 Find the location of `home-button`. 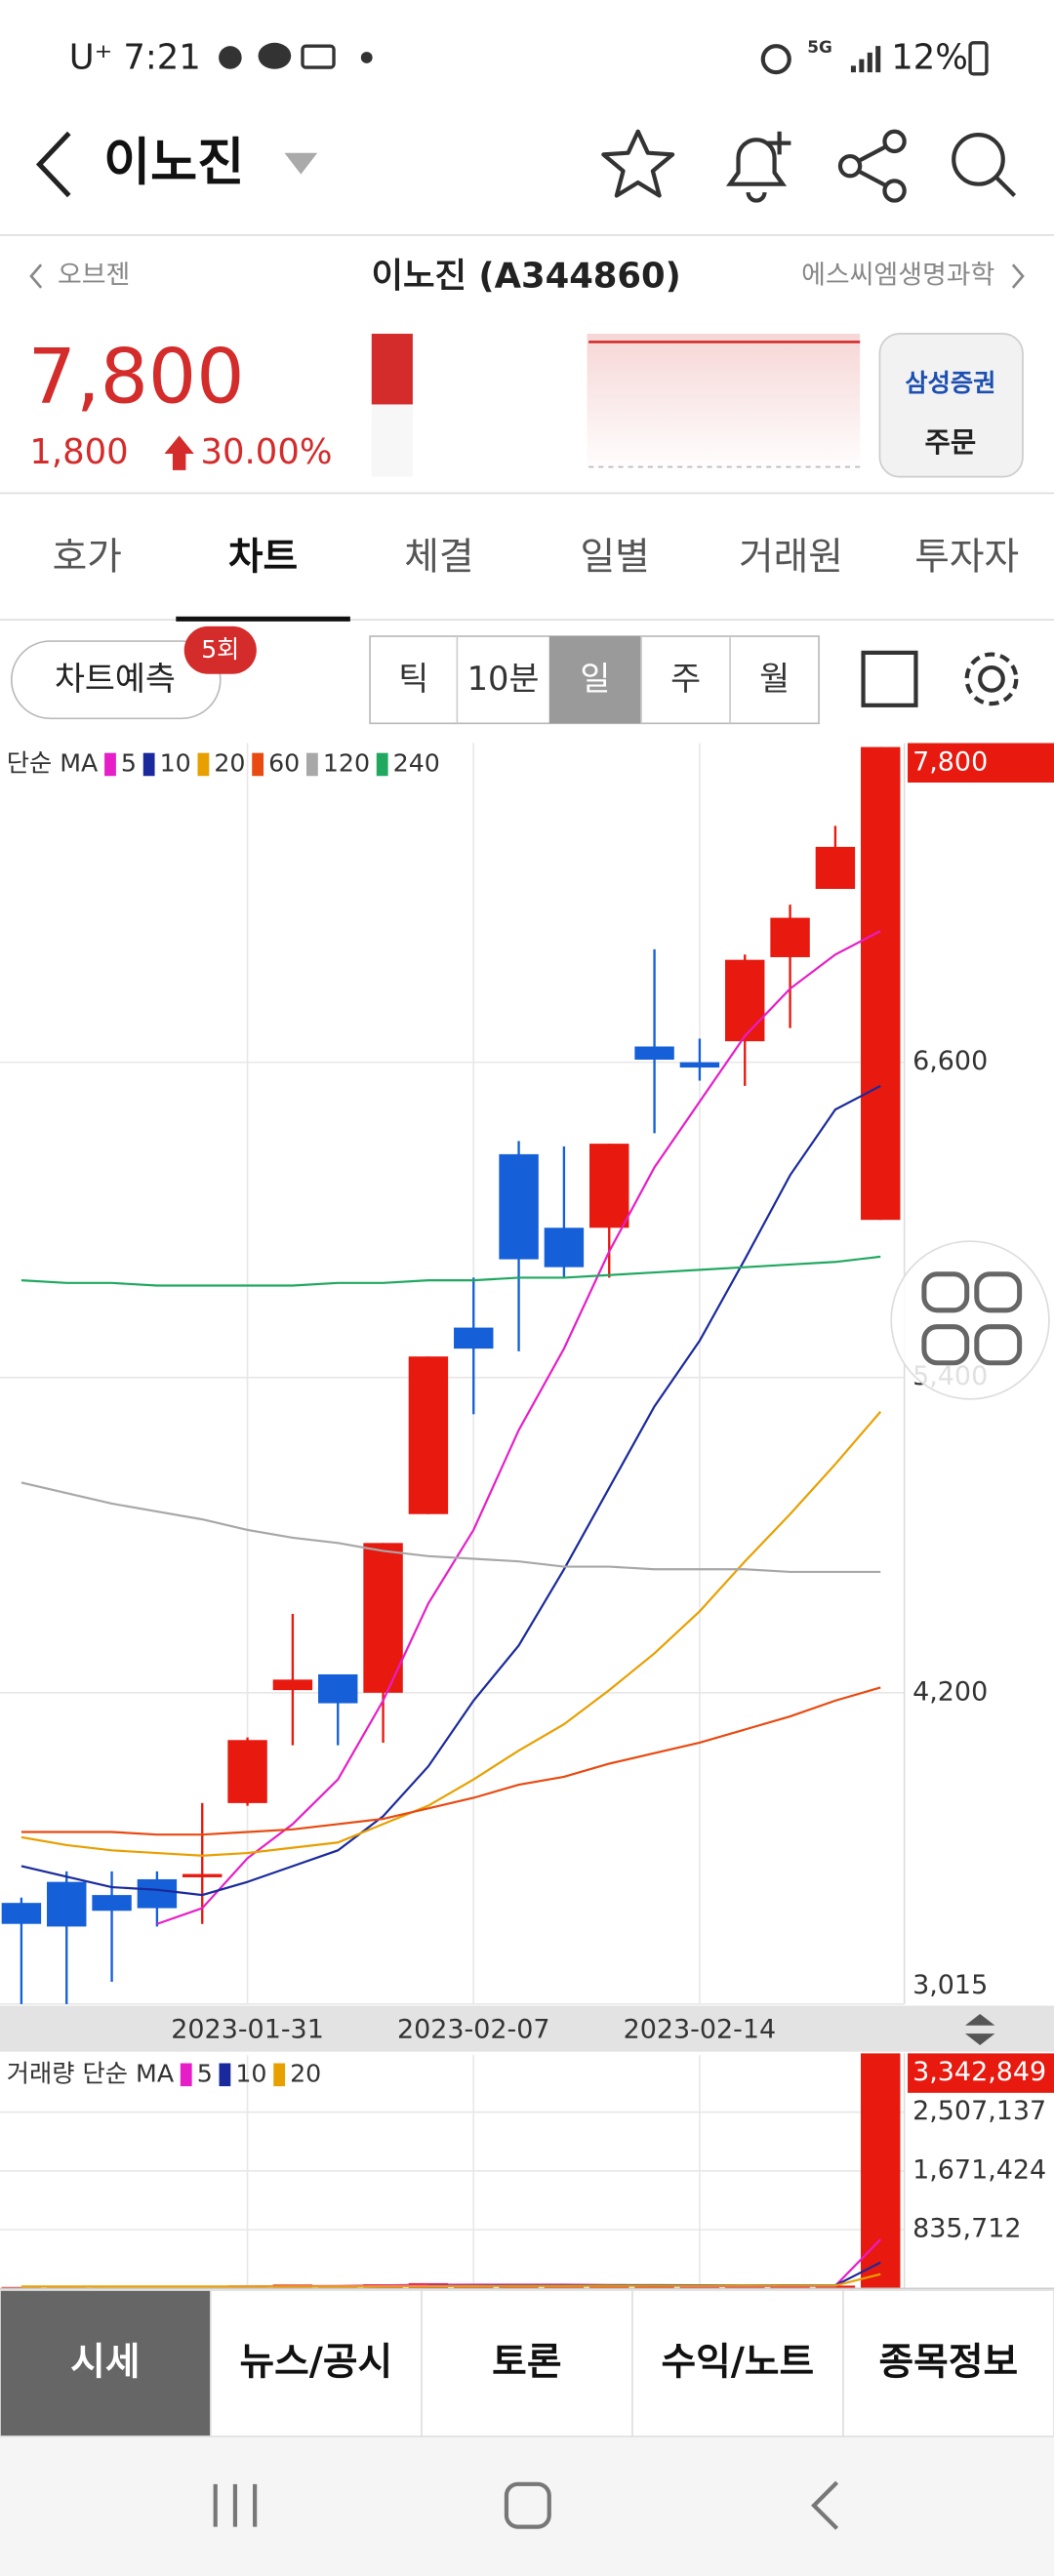

home-button is located at coordinates (527, 2505).